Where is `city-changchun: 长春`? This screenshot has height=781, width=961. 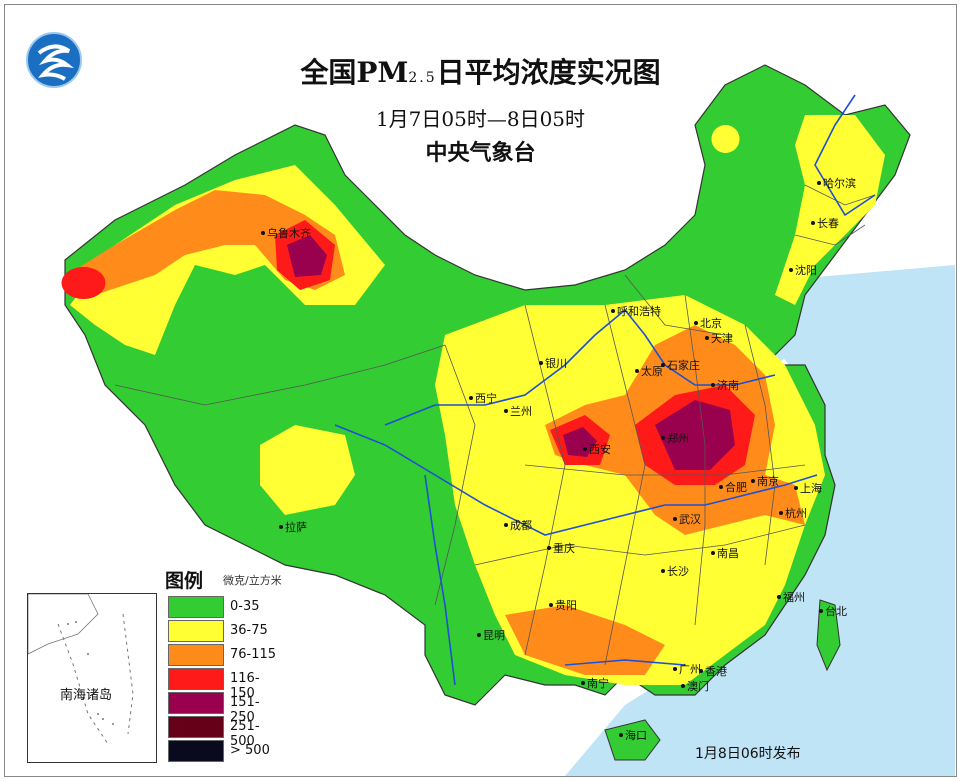
city-changchun: 长春 is located at coordinates (825, 223).